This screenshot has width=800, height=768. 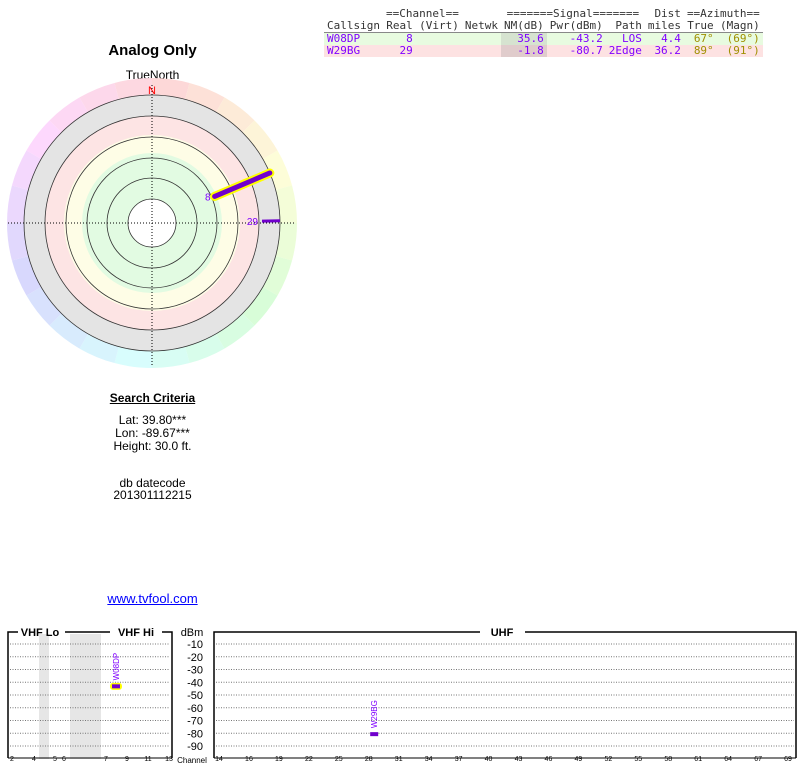 I want to click on callsign: W29BG, so click(x=344, y=50).